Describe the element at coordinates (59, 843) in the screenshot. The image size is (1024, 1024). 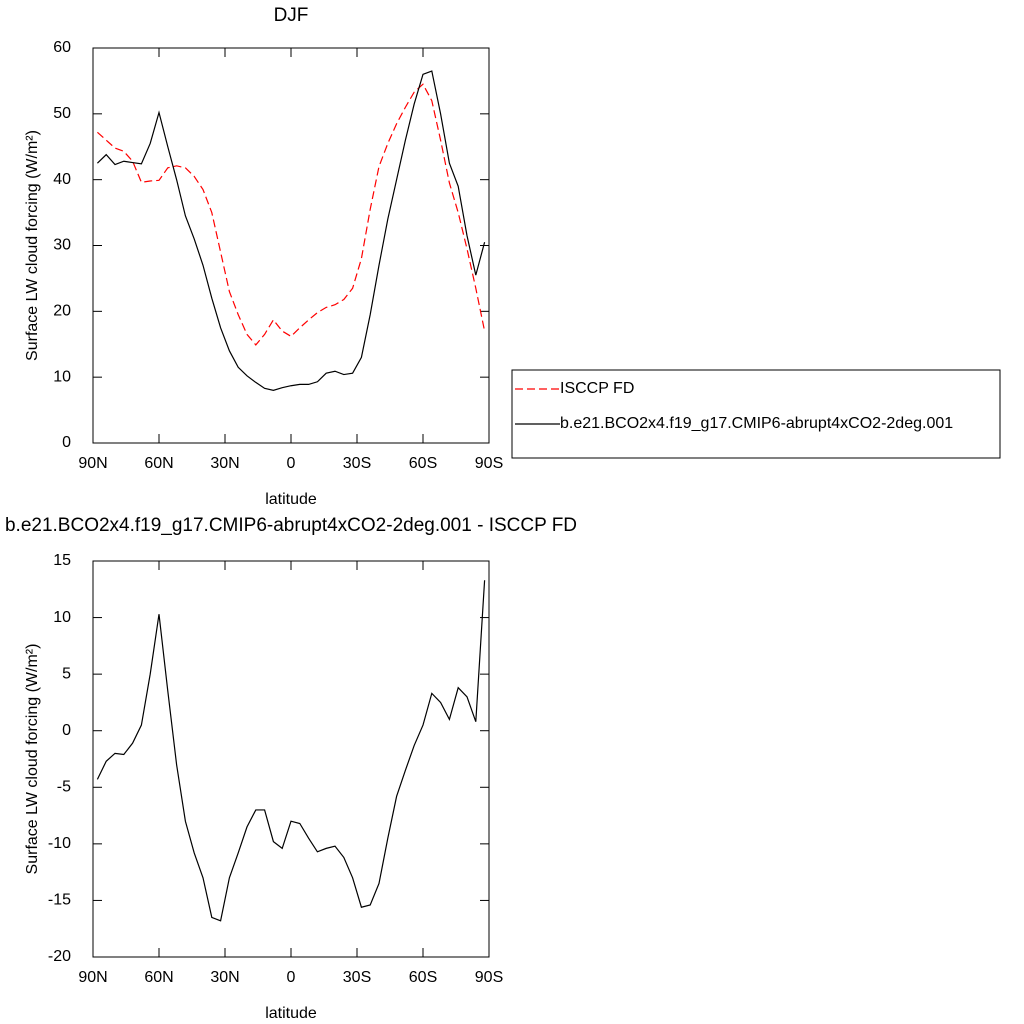
I see `y-tick-label: -10` at that location.